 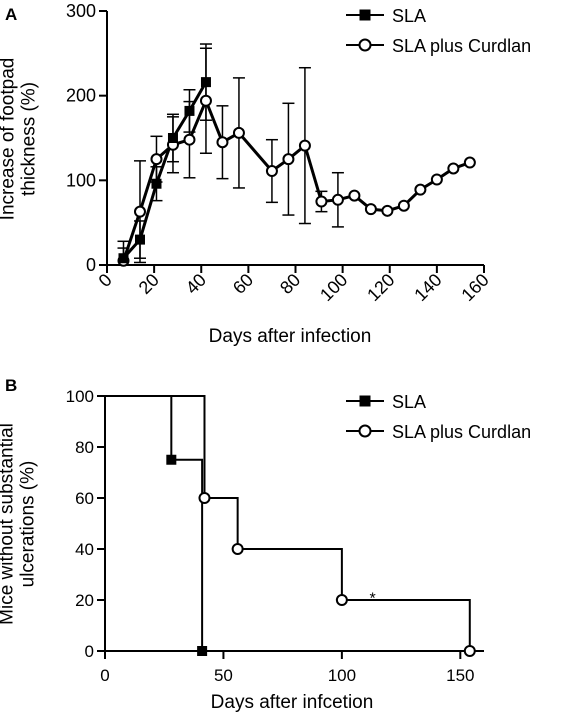 What do you see at coordinates (84, 600) in the screenshot?
I see `panel-b-y-tick-label: 20` at bounding box center [84, 600].